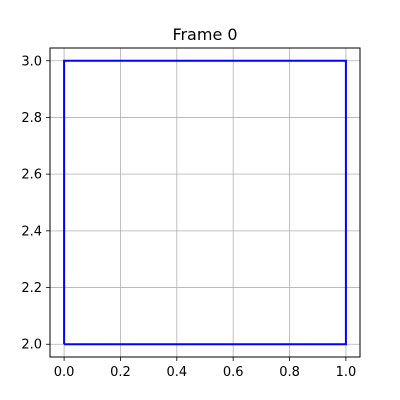 The image size is (400, 400). Describe the element at coordinates (289, 372) in the screenshot. I see `x-tick-label: 0.8` at that location.